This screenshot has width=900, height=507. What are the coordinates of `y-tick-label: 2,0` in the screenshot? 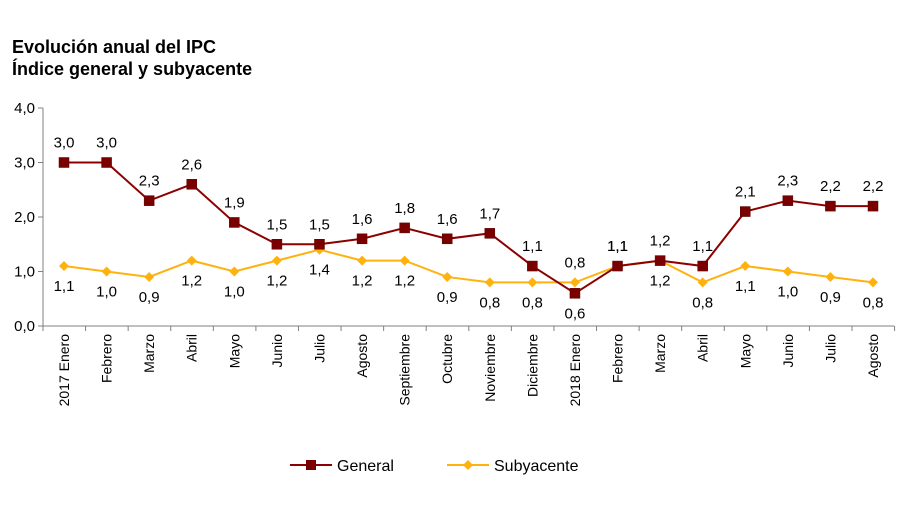 It's located at (24, 217).